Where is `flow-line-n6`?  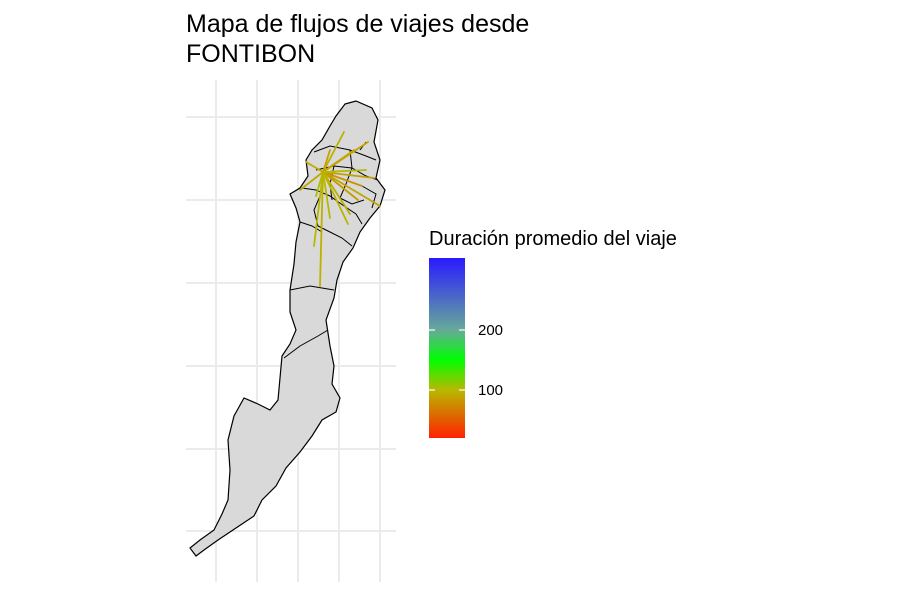 flow-line-n6 is located at coordinates (340, 186).